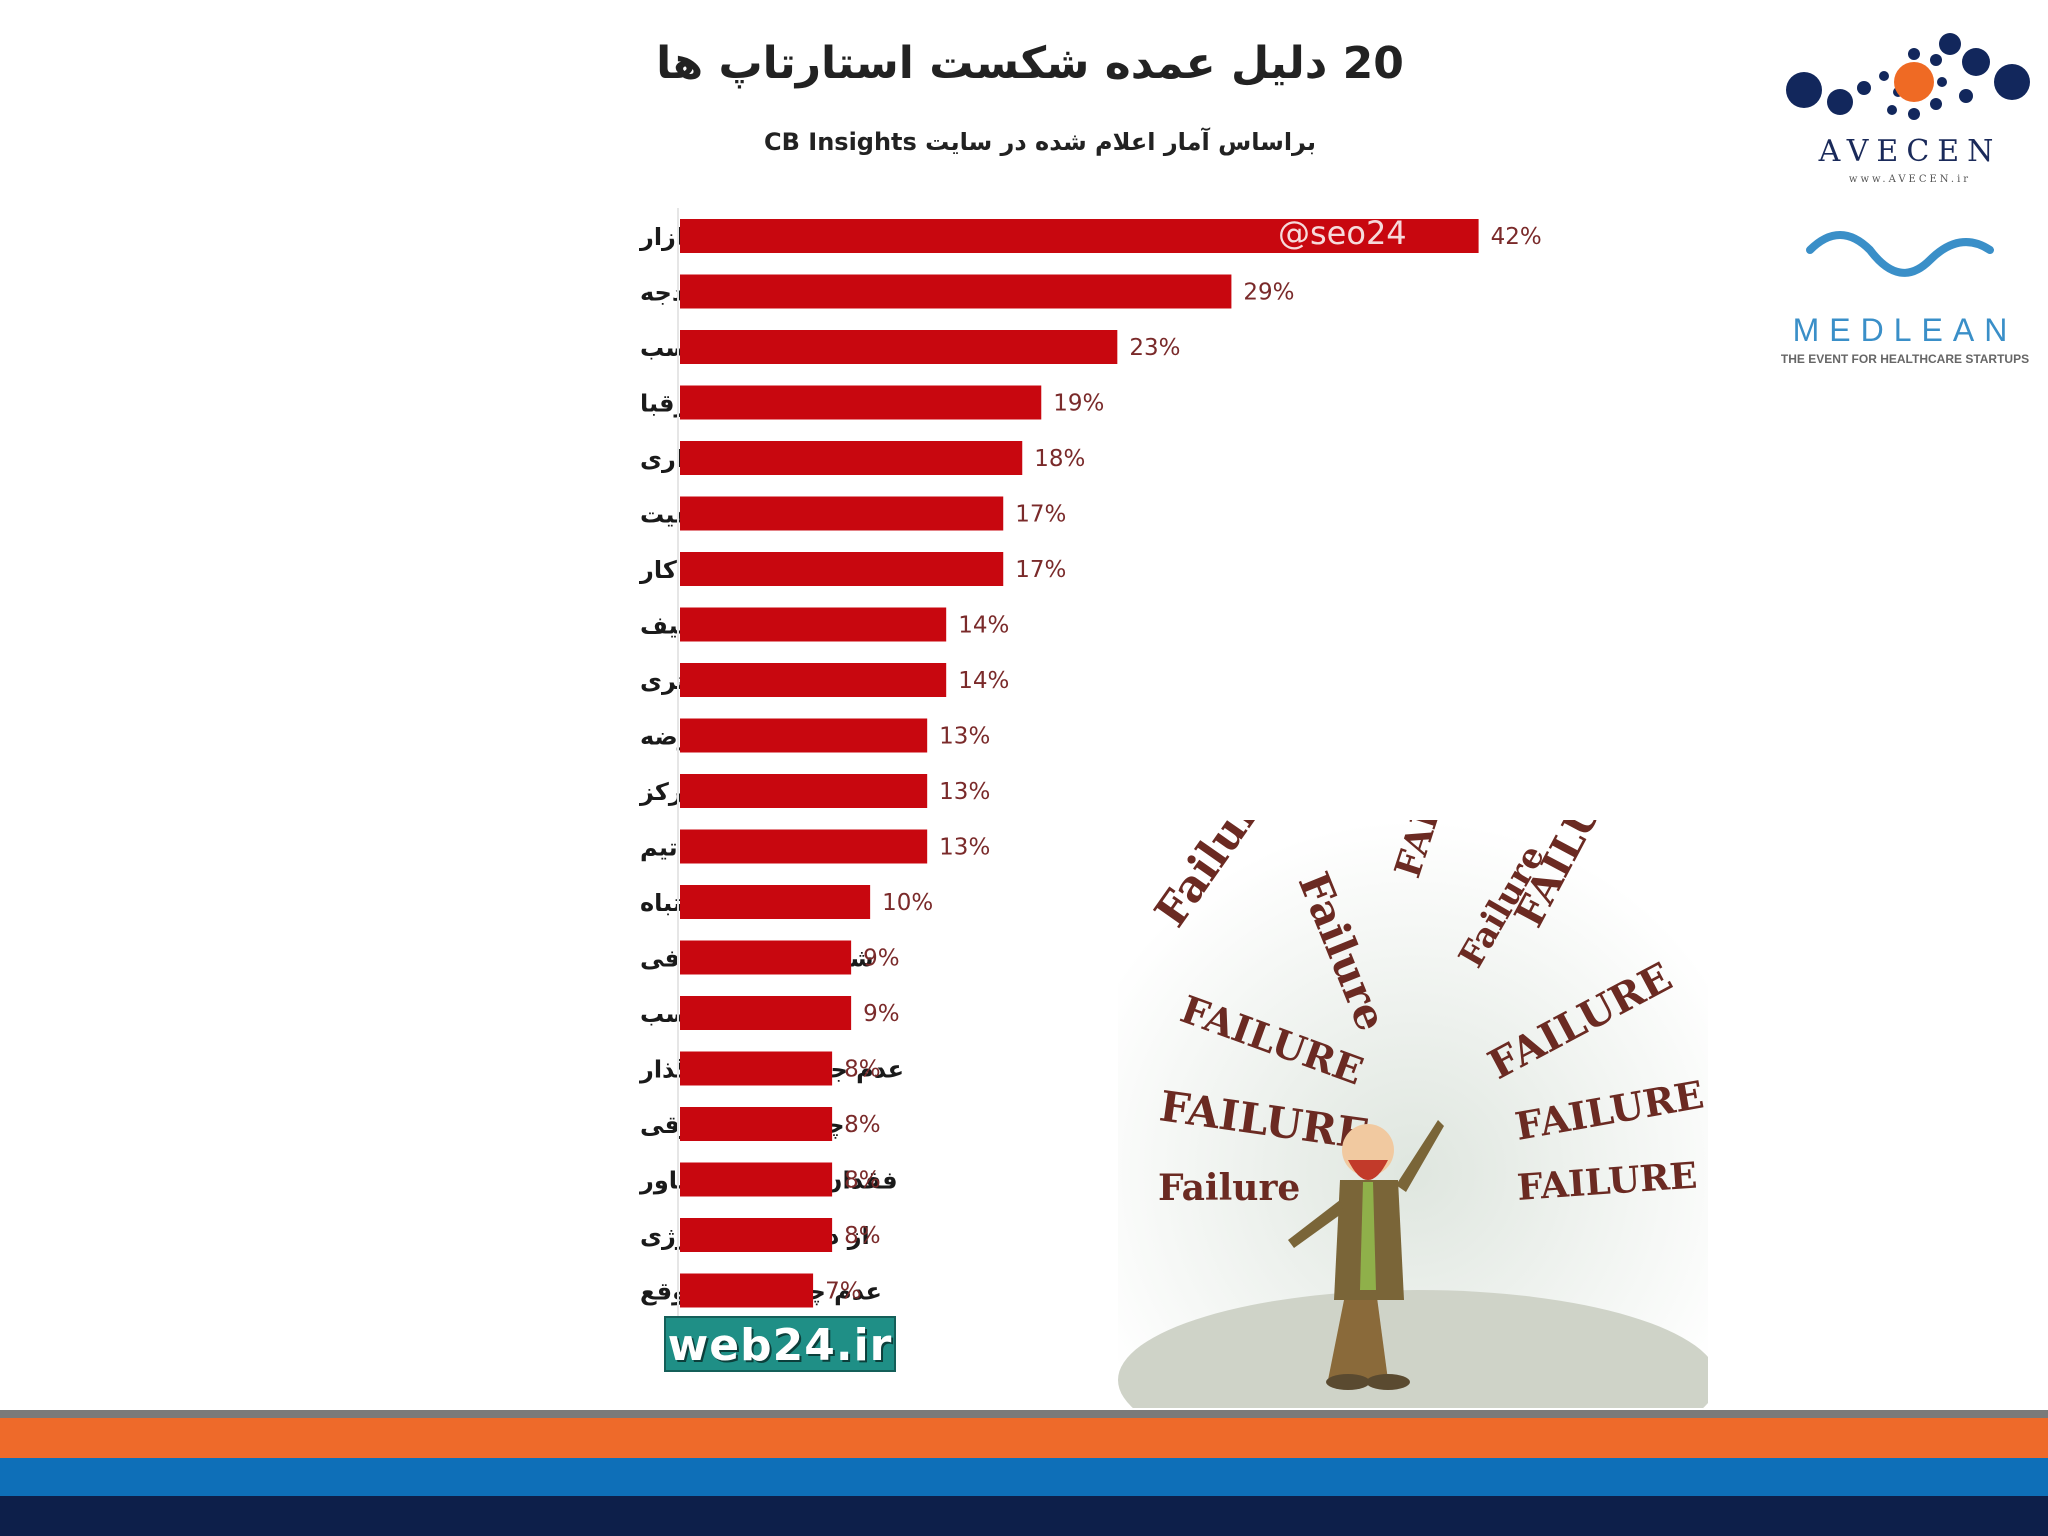  What do you see at coordinates (843, 1292) in the screenshot?
I see `value-label-20: 7%` at bounding box center [843, 1292].